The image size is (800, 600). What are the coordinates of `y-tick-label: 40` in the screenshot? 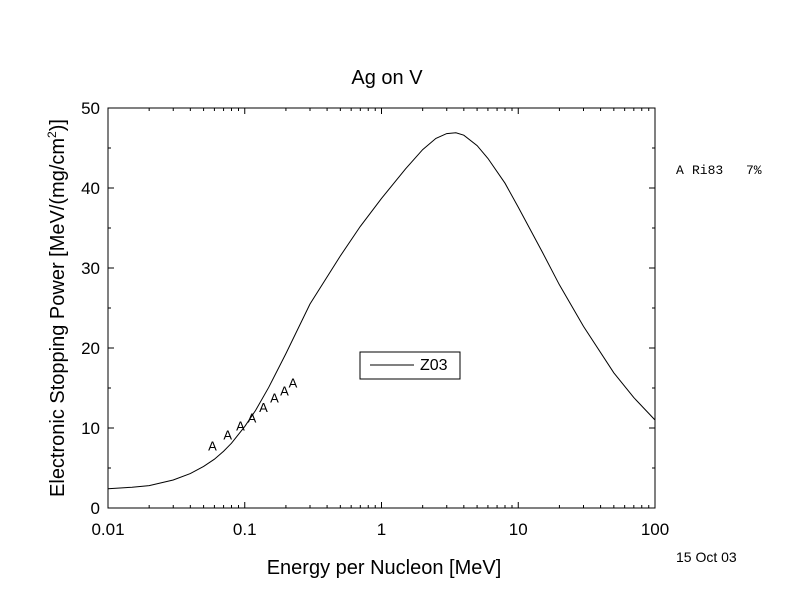 It's located at (90, 188).